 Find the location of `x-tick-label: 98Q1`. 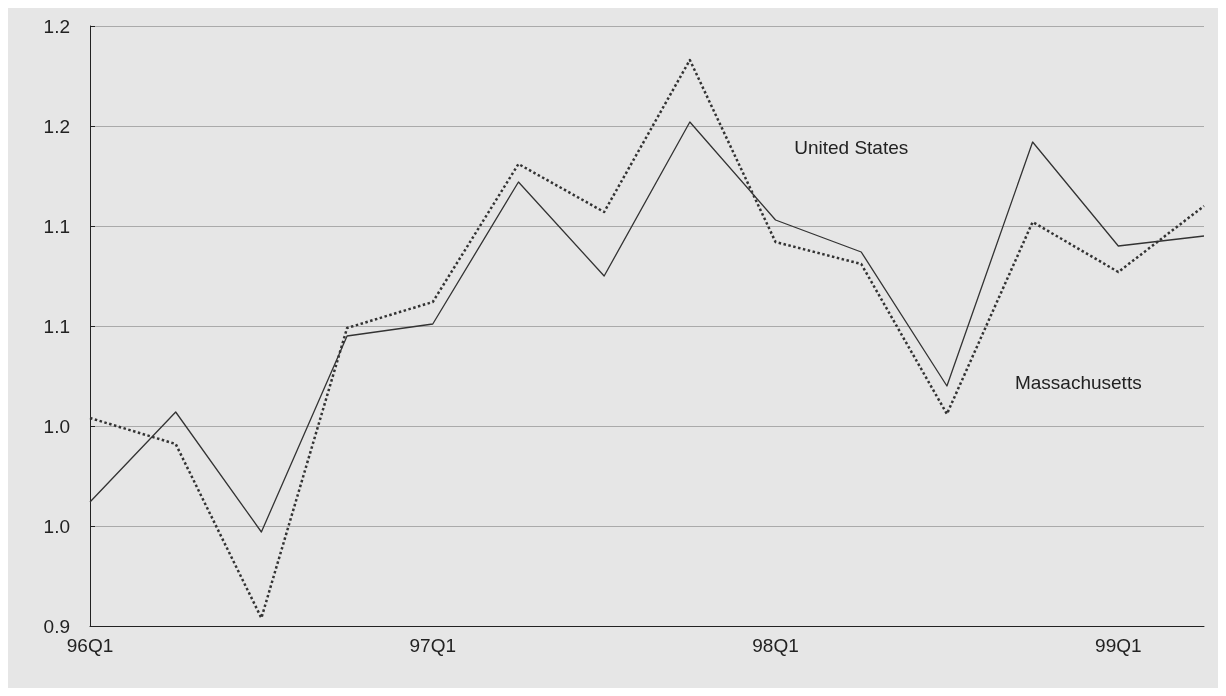

x-tick-label: 98Q1 is located at coordinates (775, 645).